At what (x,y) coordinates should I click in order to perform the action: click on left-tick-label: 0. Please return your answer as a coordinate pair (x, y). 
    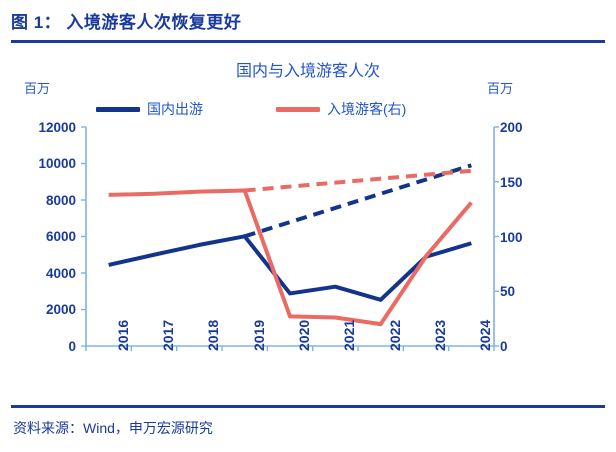
    Looking at the image, I should click on (72, 346).